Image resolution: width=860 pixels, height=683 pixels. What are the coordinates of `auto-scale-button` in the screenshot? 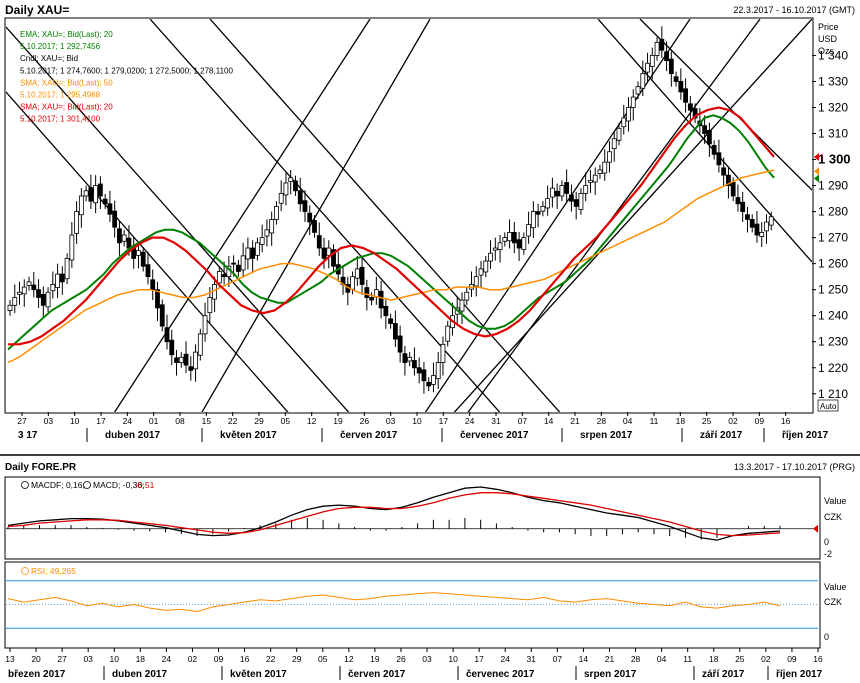 It's located at (828, 405).